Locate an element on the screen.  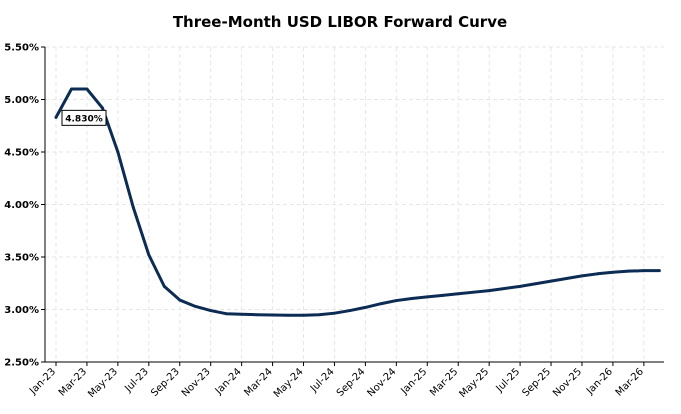
y-axis-ticks: 2.50% 3.00% 3.50% 4.00% 4.50% 5.00% 5.50% is located at coordinates (24, 206).